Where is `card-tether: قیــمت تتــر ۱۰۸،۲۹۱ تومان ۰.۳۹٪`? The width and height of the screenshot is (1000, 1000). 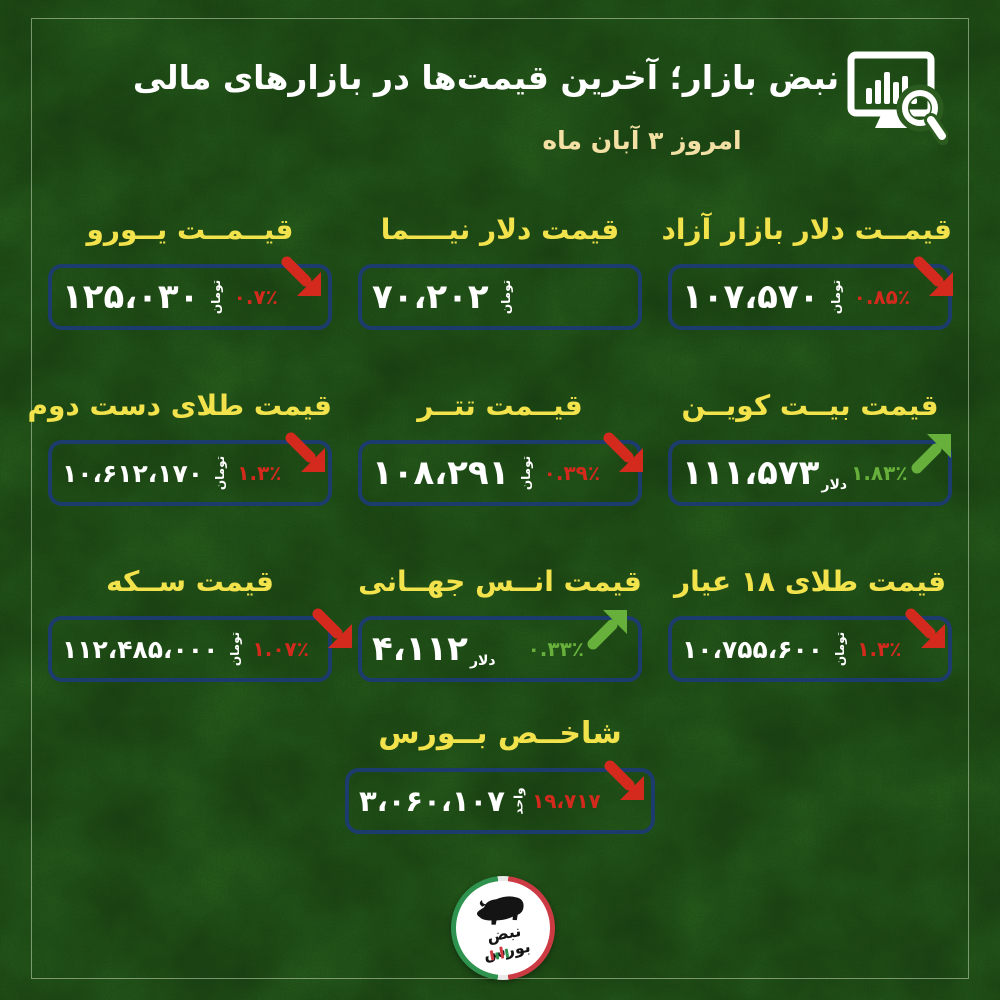
card-tether: قیــمت تتــر ۱۰۸،۲۹۱ تومان ۰.۳۹٪ is located at coordinates (501, 447).